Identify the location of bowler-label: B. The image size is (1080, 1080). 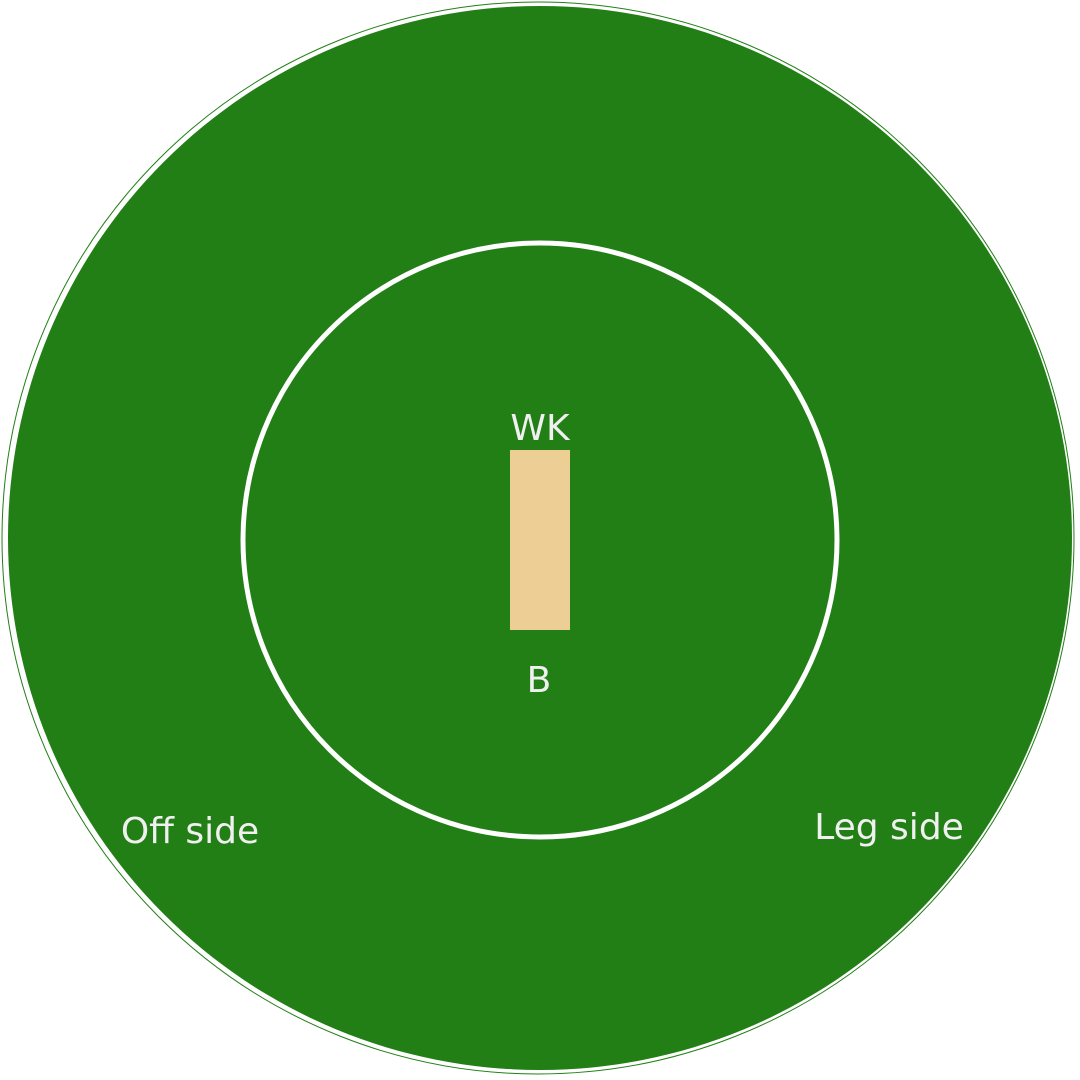
(539, 680).